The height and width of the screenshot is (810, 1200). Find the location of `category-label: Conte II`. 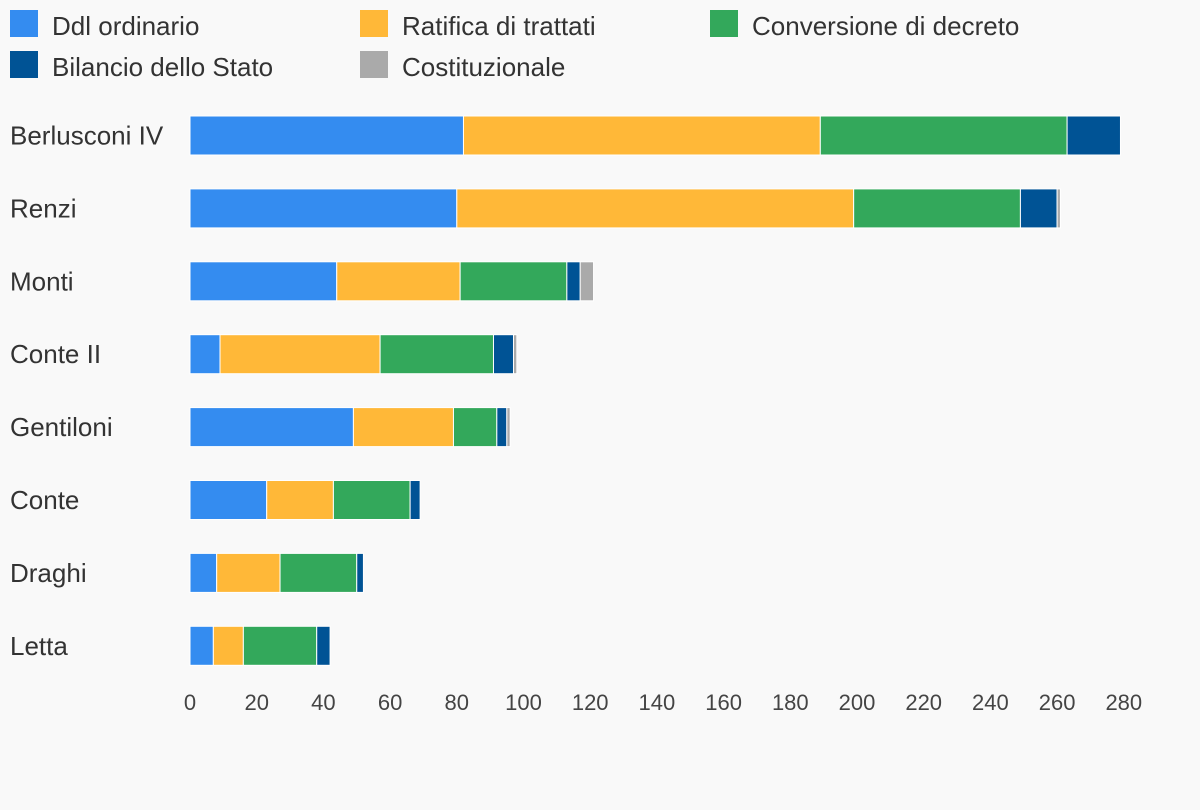

category-label: Conte II is located at coordinates (55, 354).